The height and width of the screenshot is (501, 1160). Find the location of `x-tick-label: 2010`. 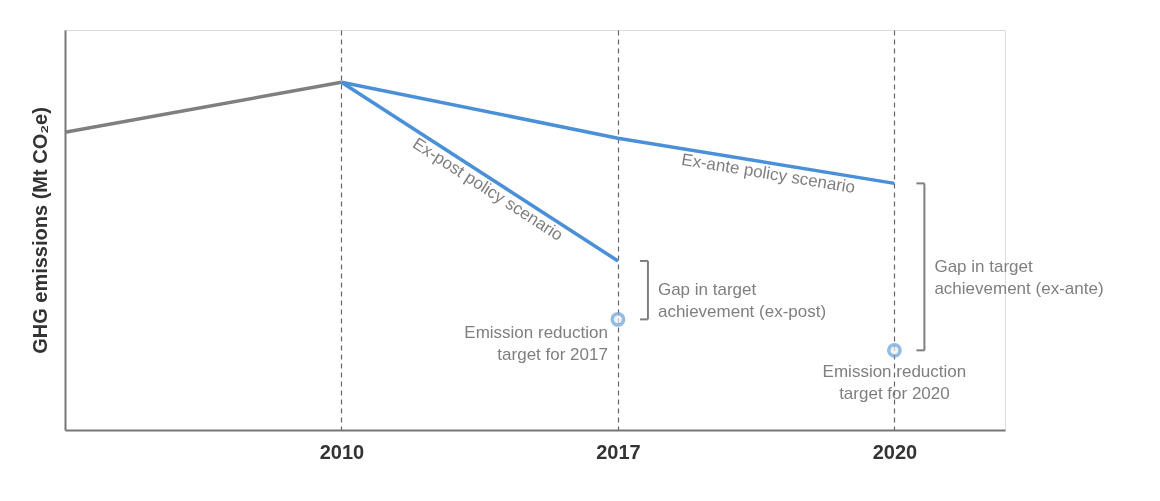

x-tick-label: 2010 is located at coordinates (342, 451).